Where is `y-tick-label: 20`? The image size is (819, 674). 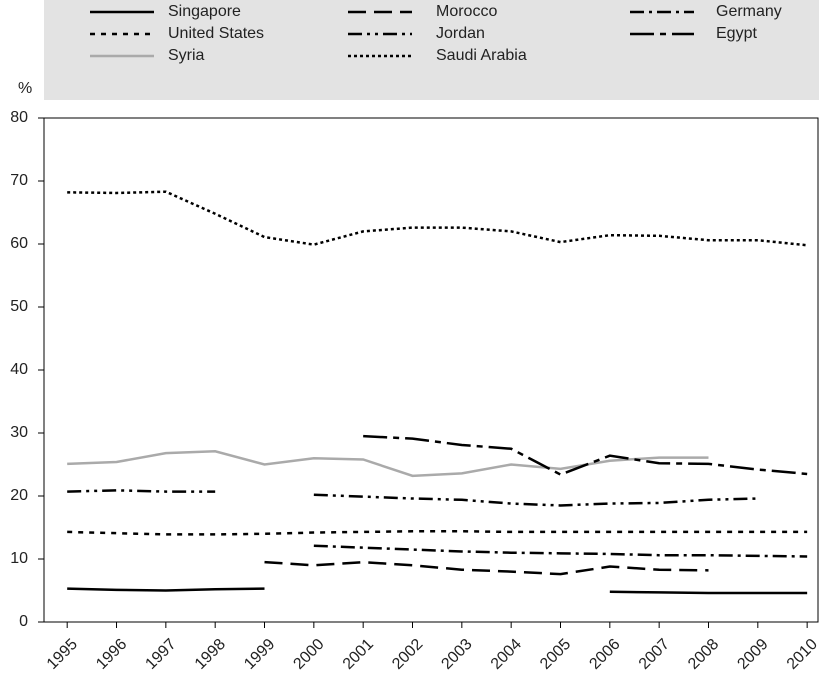
y-tick-label: 20 is located at coordinates (19, 495).